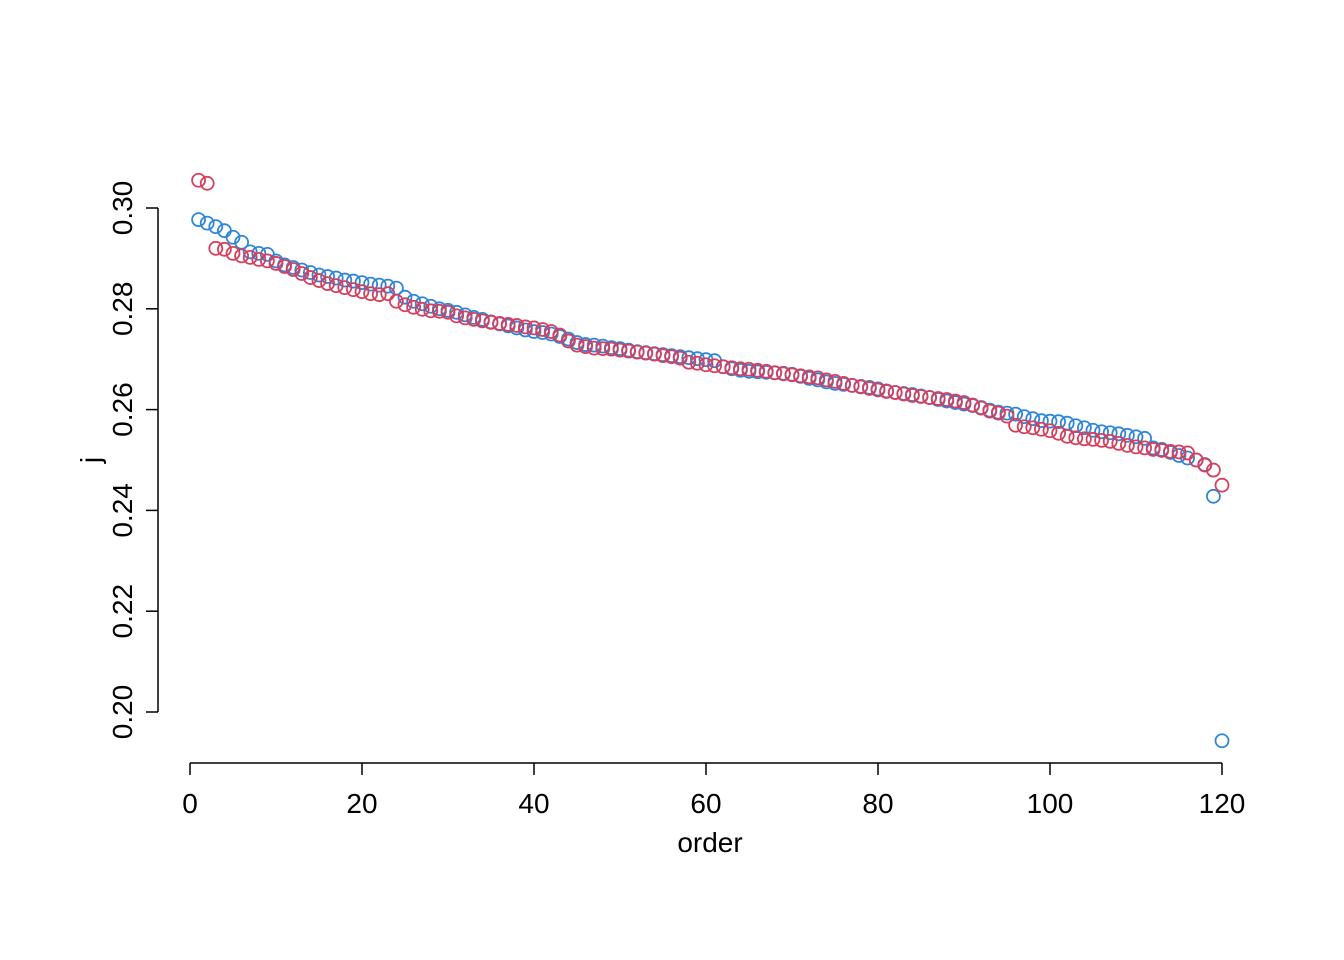 The height and width of the screenshot is (960, 1344). What do you see at coordinates (90, 460) in the screenshot?
I see `y-axis-title: j` at bounding box center [90, 460].